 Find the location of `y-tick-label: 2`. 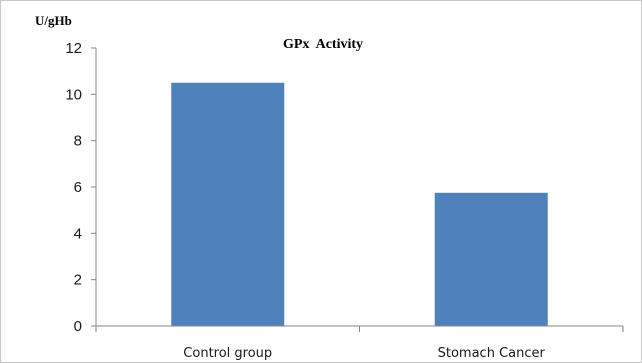

y-tick-label: 2 is located at coordinates (78, 280).